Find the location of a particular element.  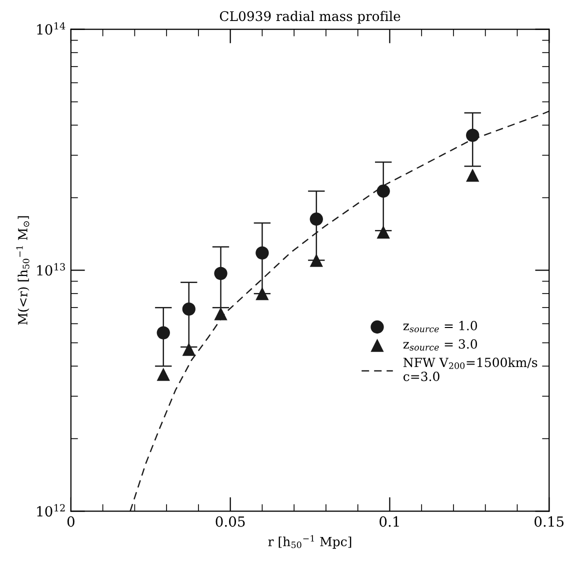

y-tick-label: 10$^{13}$ is located at coordinates (51, 269).